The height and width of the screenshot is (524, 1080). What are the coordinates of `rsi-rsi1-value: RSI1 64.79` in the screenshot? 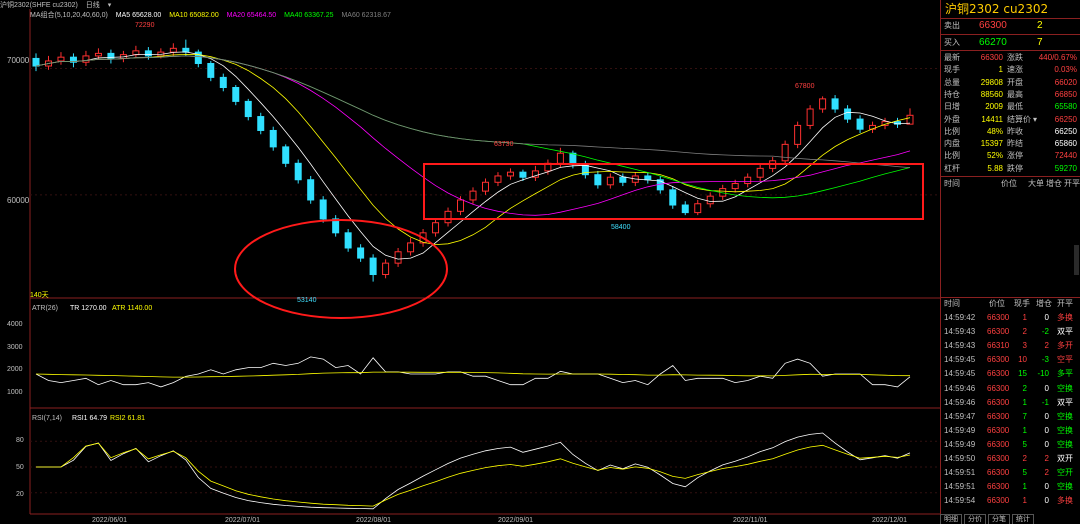 It's located at (89, 418).